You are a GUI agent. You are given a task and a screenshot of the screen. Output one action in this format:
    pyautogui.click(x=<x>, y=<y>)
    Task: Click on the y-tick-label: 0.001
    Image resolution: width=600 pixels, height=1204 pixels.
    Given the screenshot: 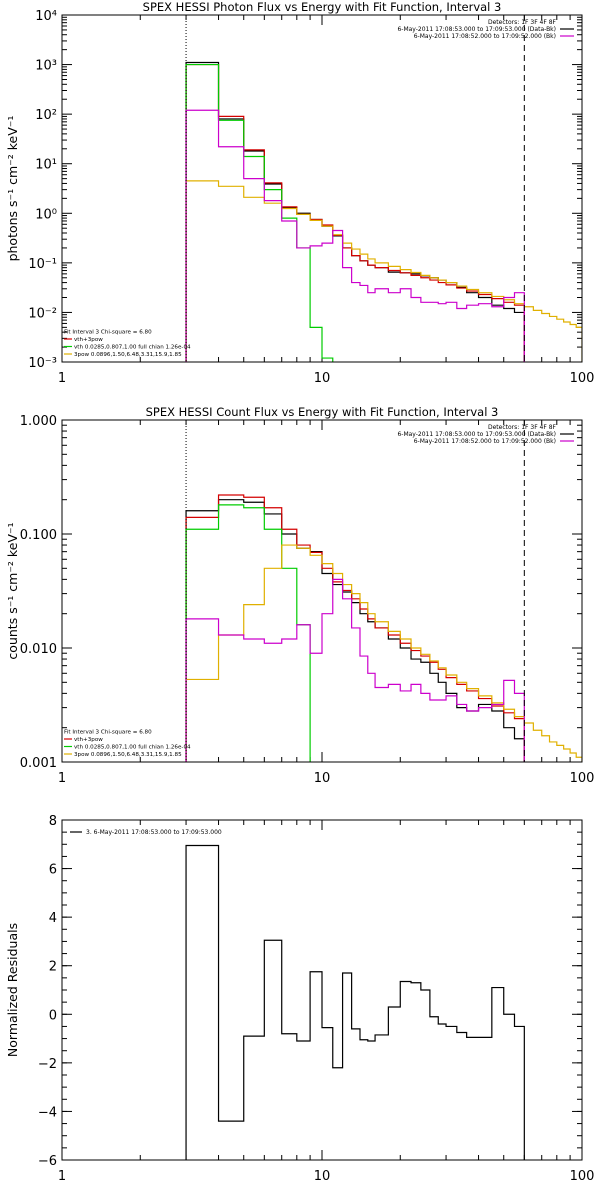 What is the action you would take?
    pyautogui.click(x=38, y=763)
    